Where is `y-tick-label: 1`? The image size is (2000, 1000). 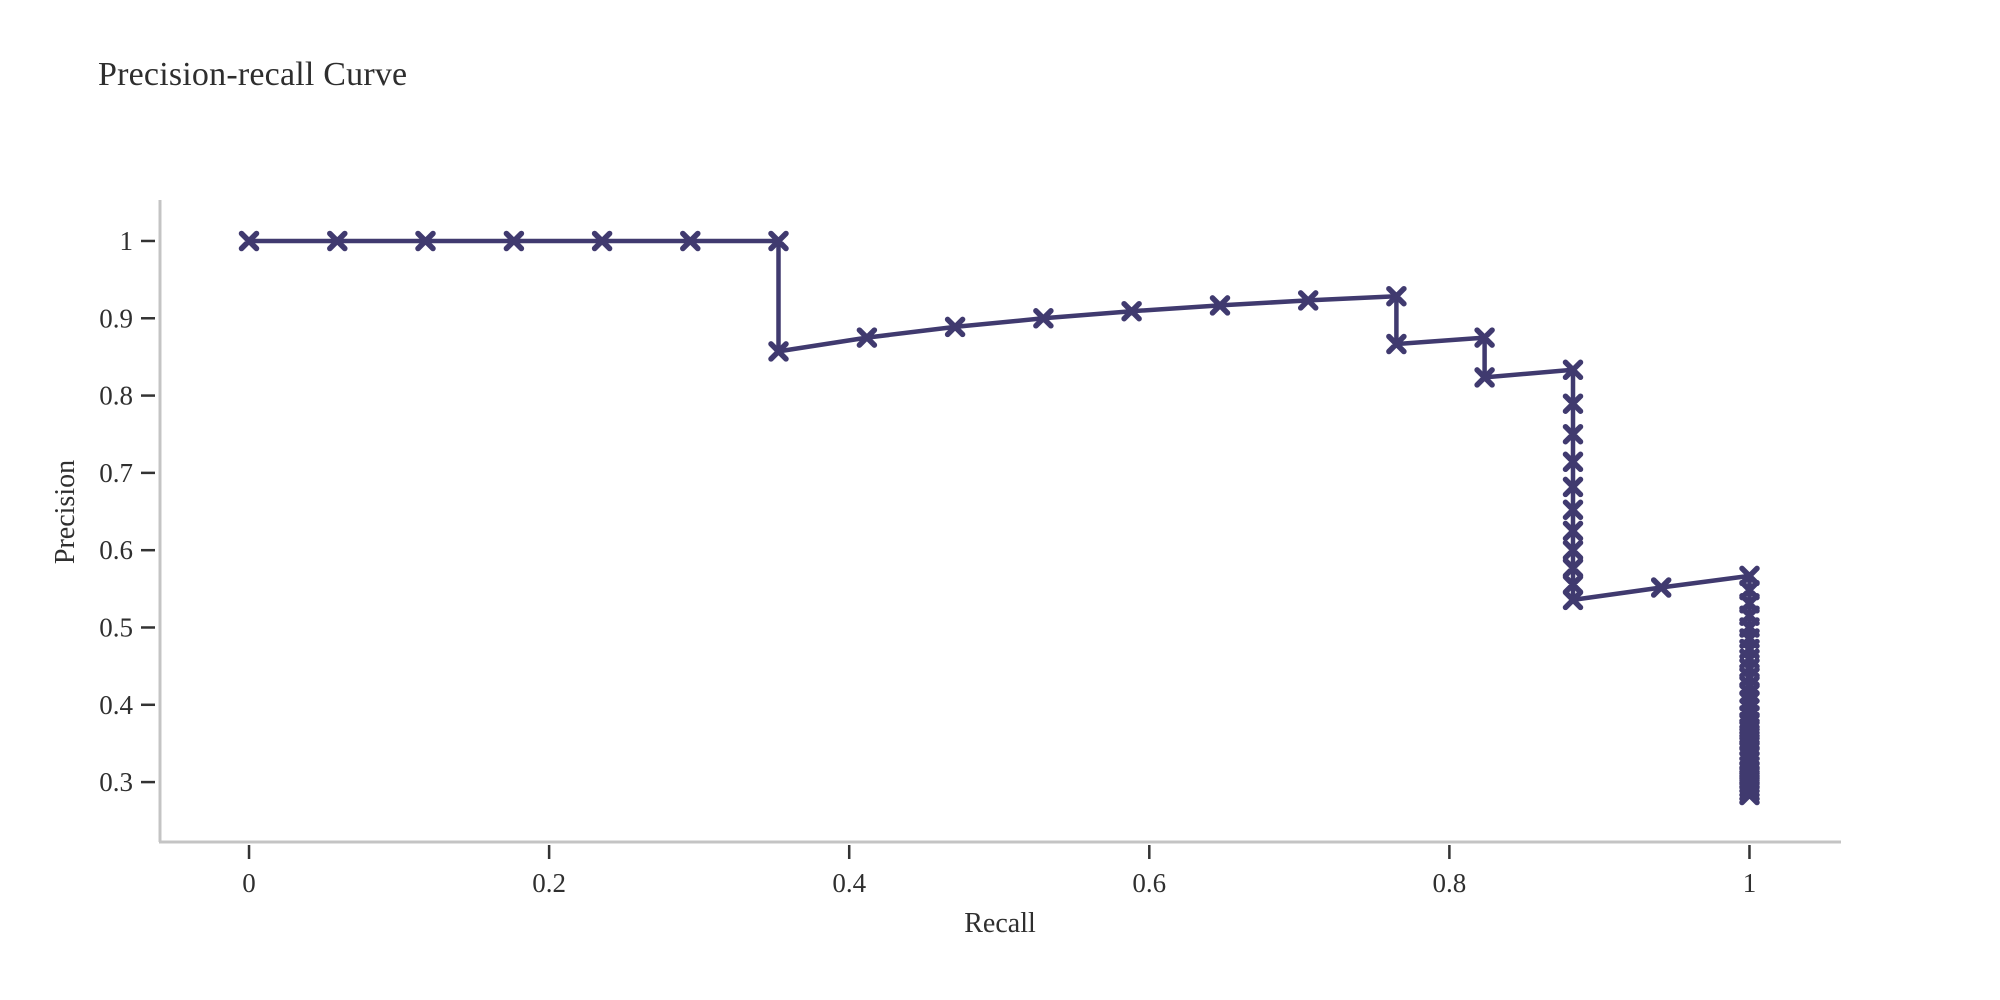
y-tick-label: 1 is located at coordinates (127, 241).